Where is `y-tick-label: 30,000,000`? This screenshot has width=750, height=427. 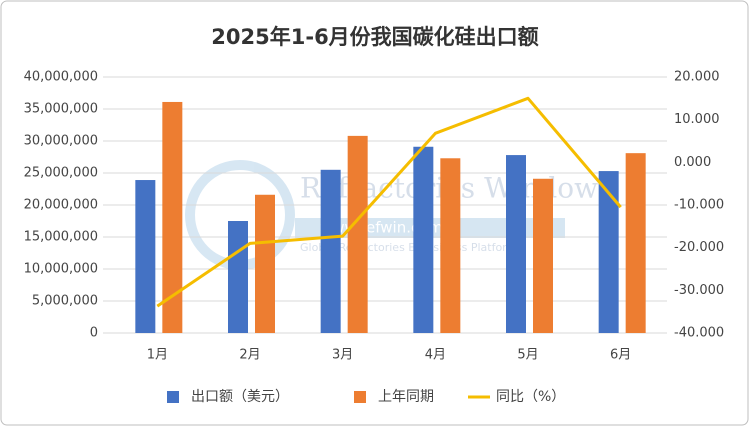
y-tick-label: 30,000,000 is located at coordinates (61, 141).